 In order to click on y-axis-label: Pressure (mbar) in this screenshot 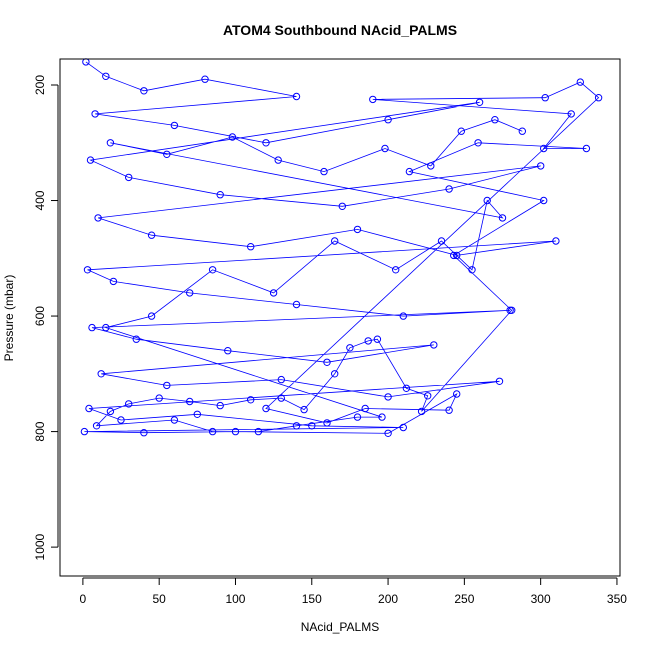, I will do `click(9, 318)`.